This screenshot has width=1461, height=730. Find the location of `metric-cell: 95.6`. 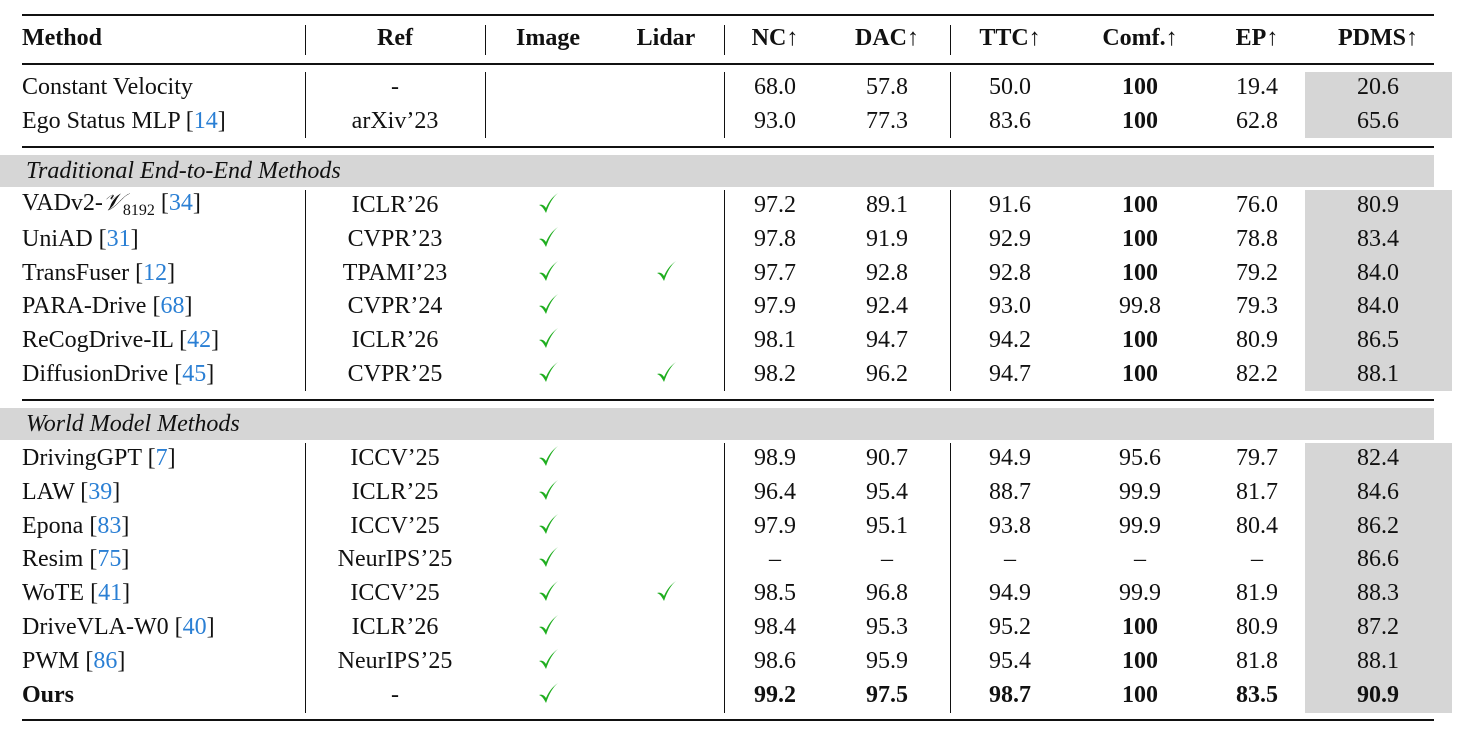

metric-cell: 95.6 is located at coordinates (1140, 458).